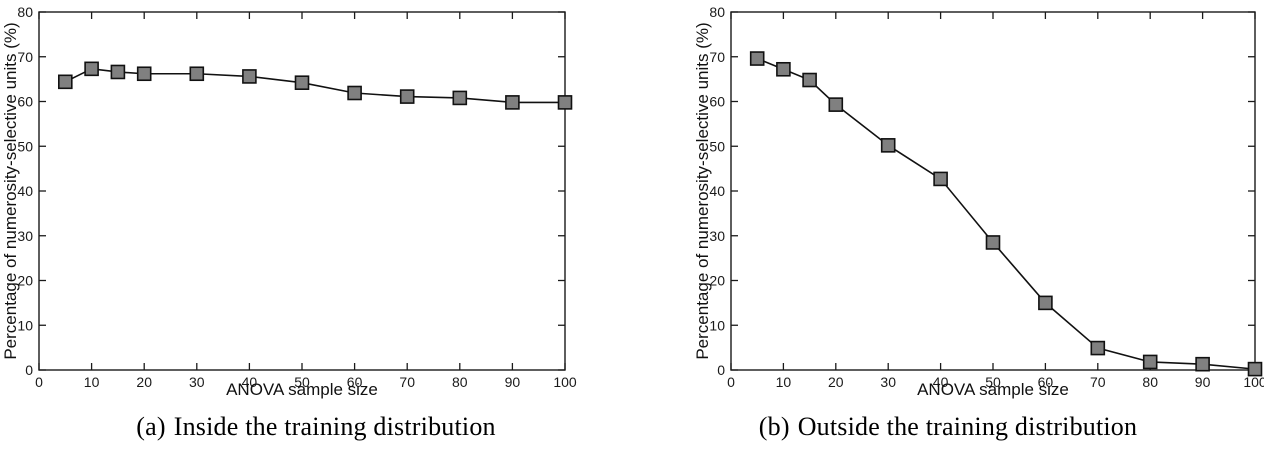 This screenshot has height=453, width=1264. Describe the element at coordinates (39, 382) in the screenshot. I see `panel-a-x-tick-label: 0` at that location.